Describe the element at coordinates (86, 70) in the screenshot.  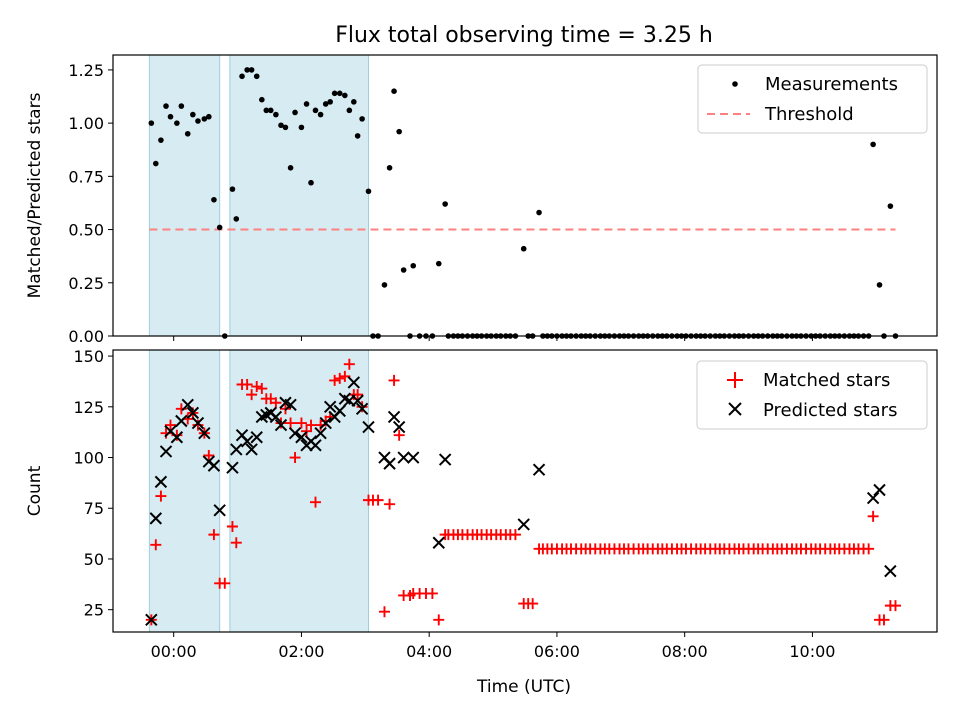
I see `y-tick-label: 1.25` at that location.